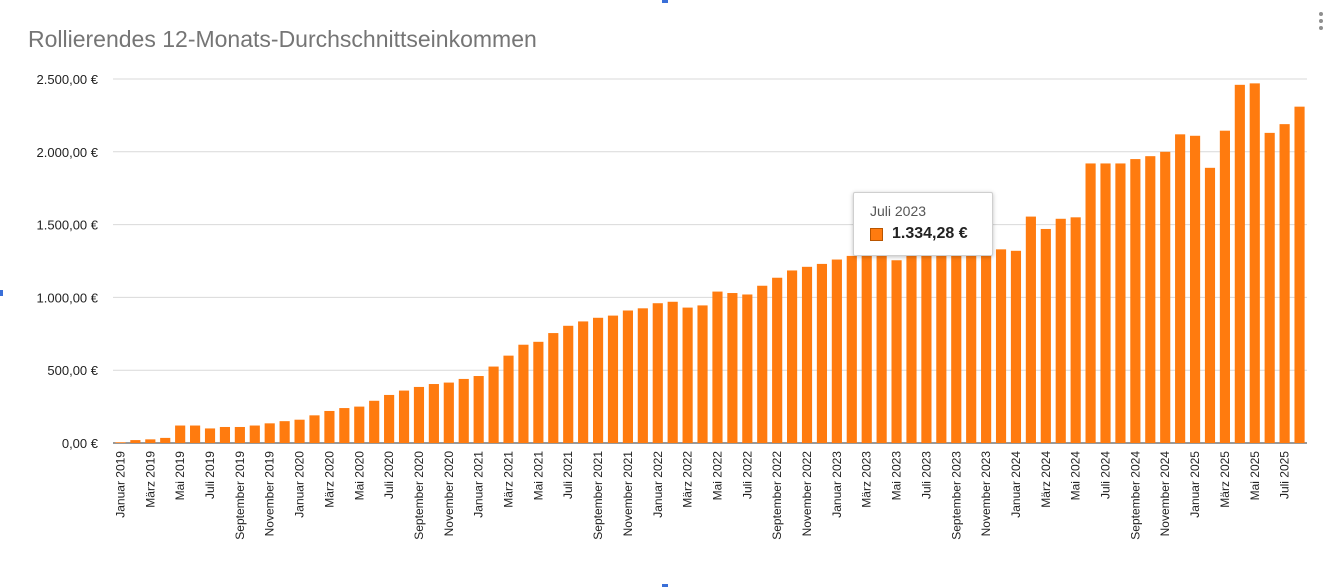 Image resolution: width=1332 pixels, height=588 pixels. What do you see at coordinates (688, 479) in the screenshot?
I see `x-tick-label: März 2022` at bounding box center [688, 479].